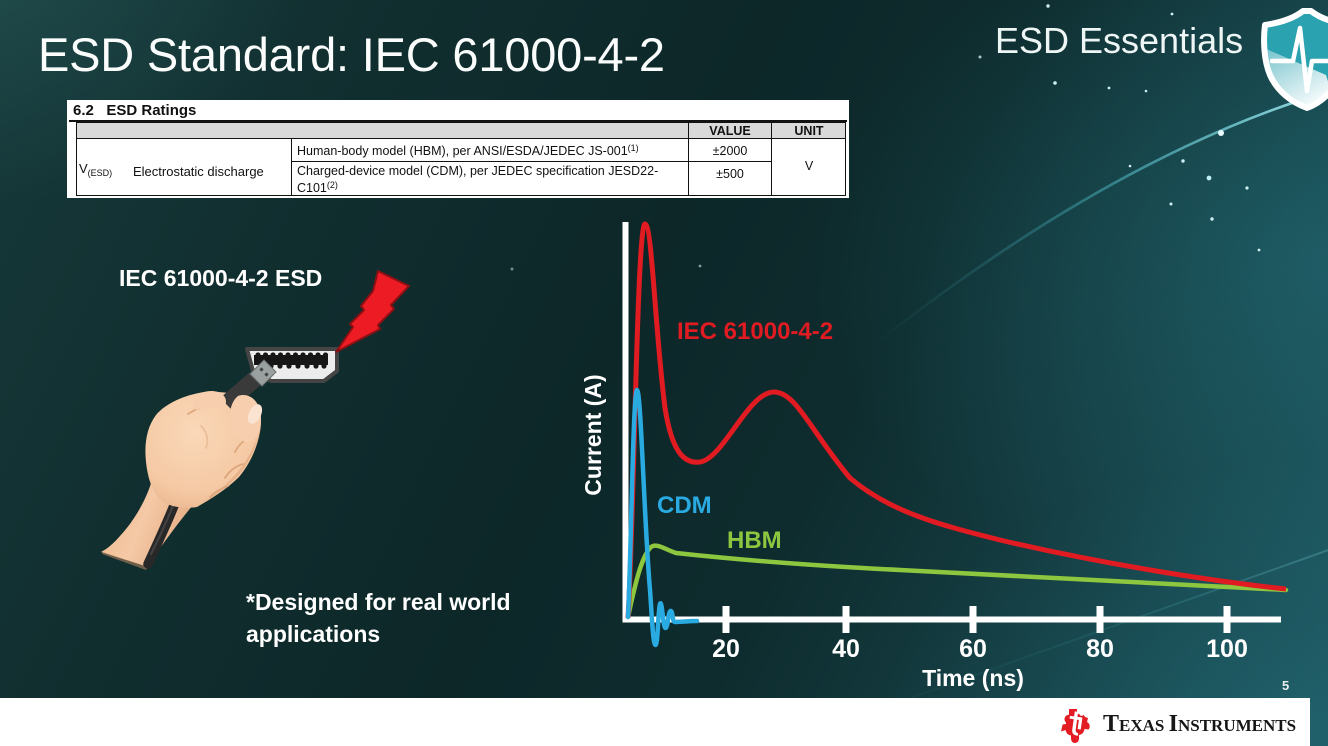 The width and height of the screenshot is (1328, 746). I want to click on svg-text: HBM, so click(754, 540).